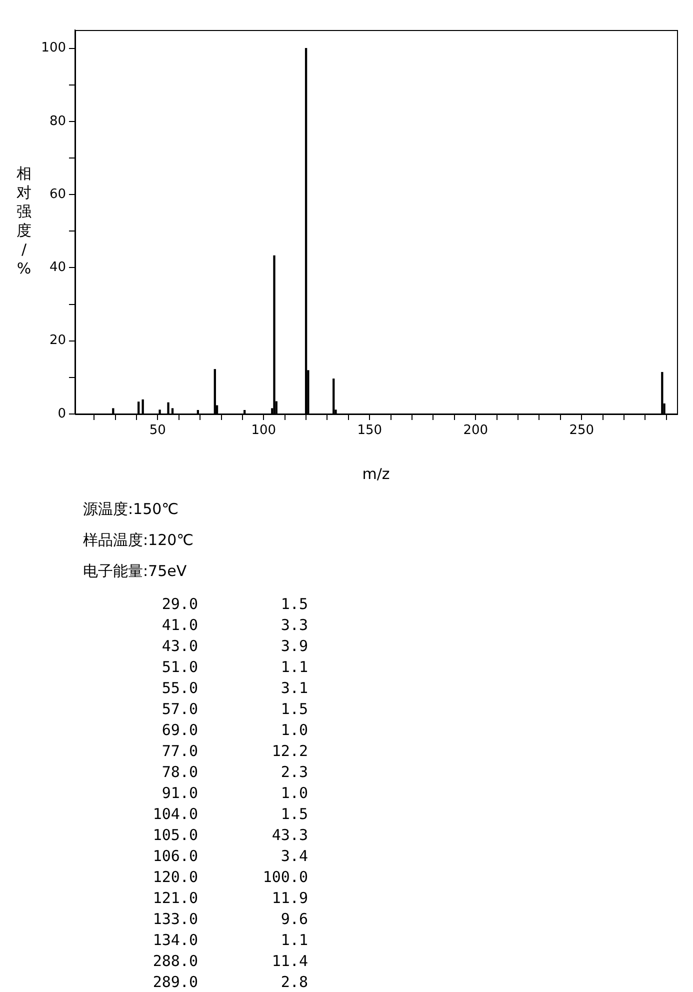 The height and width of the screenshot is (992, 693). Describe the element at coordinates (475, 430) in the screenshot. I see `x-tick-label: 200` at that location.